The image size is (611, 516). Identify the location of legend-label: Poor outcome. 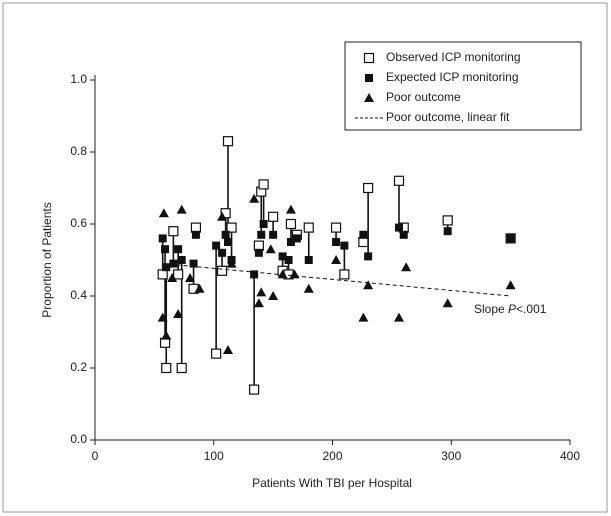
(423, 97).